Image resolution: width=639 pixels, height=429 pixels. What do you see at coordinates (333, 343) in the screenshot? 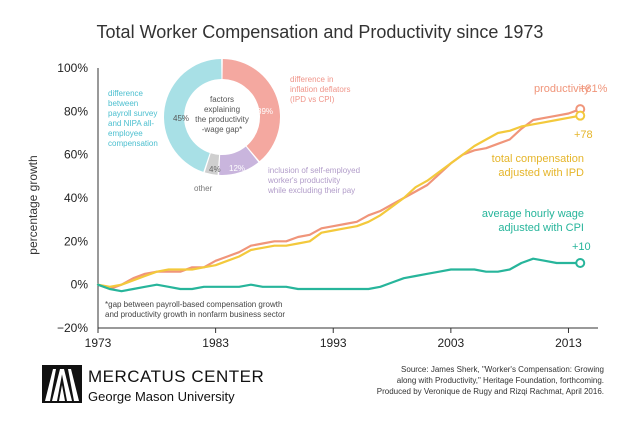
I see `x-tick-label: 1993` at bounding box center [333, 343].